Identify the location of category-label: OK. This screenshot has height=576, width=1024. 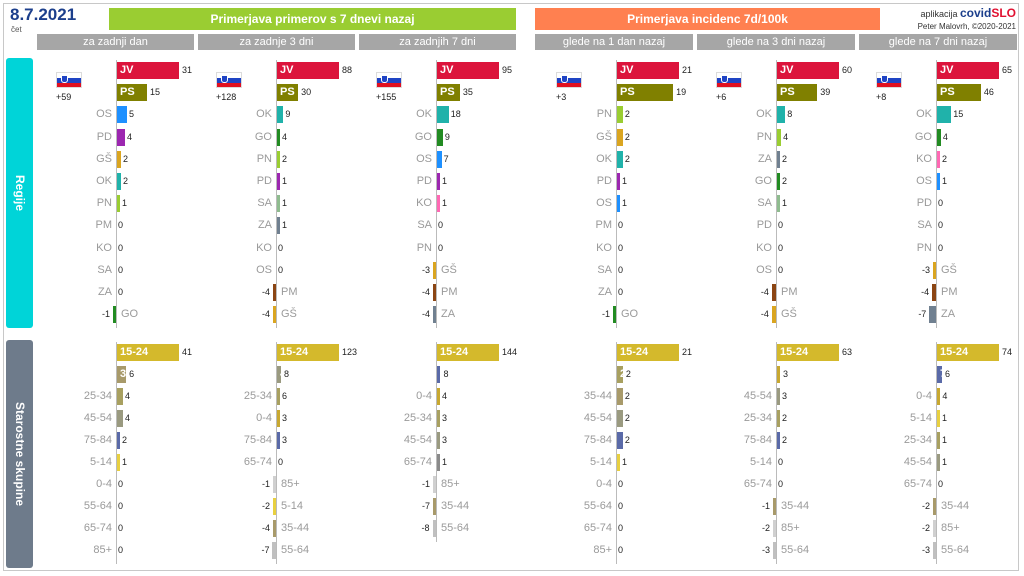
(104, 181).